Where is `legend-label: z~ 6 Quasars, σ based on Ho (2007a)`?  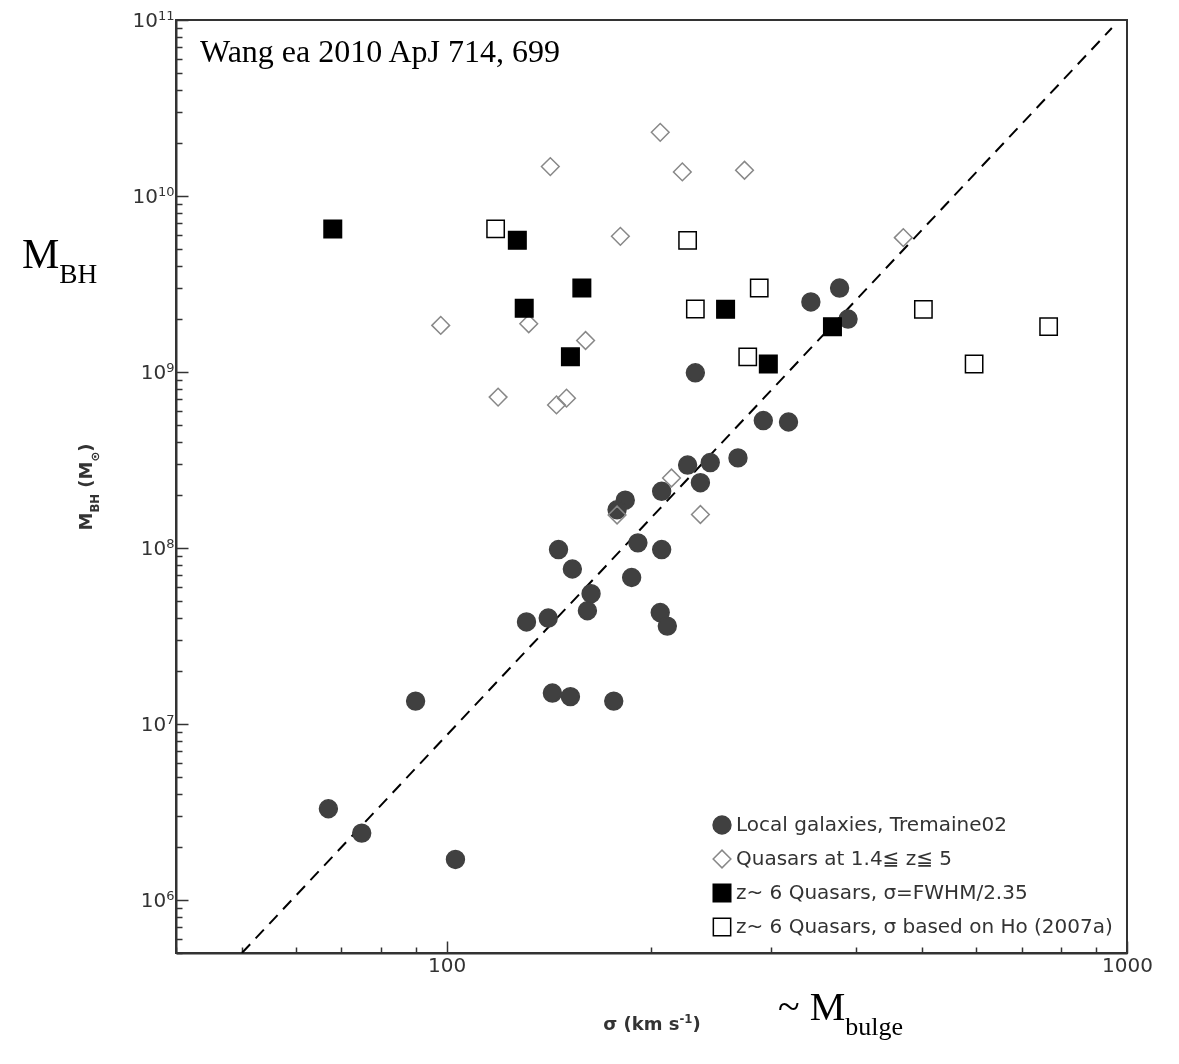
legend-label: z~ 6 Quasars, σ based on Ho (2007a) is located at coordinates (924, 926).